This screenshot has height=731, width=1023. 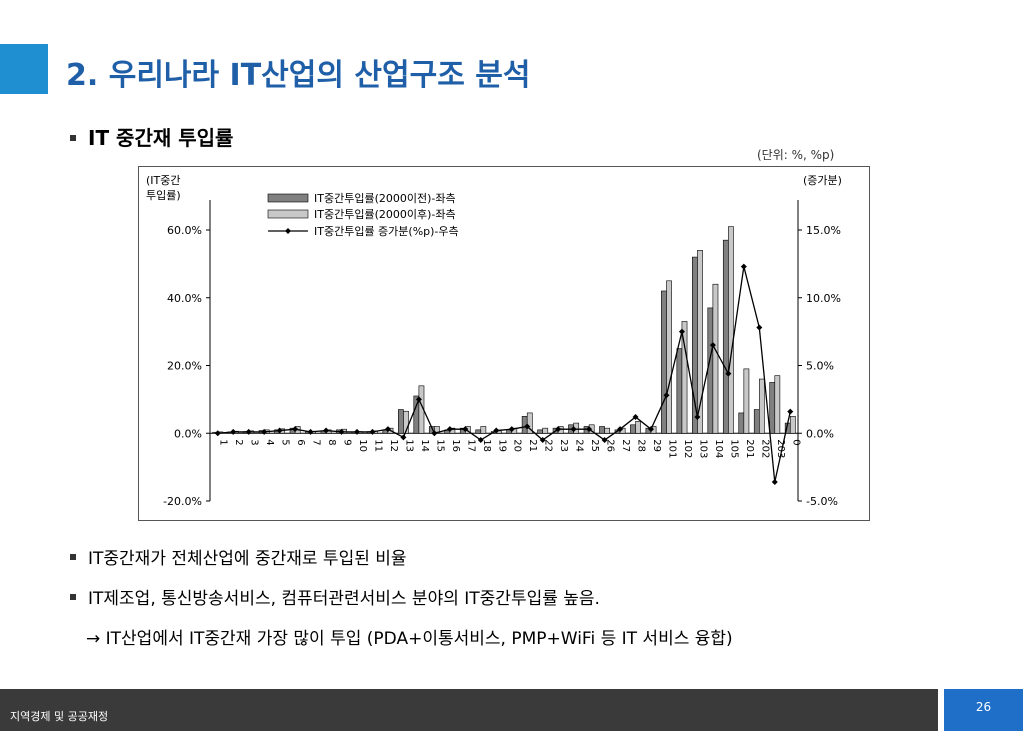 What do you see at coordinates (439, 445) in the screenshot?
I see `category-label: 15` at bounding box center [439, 445].